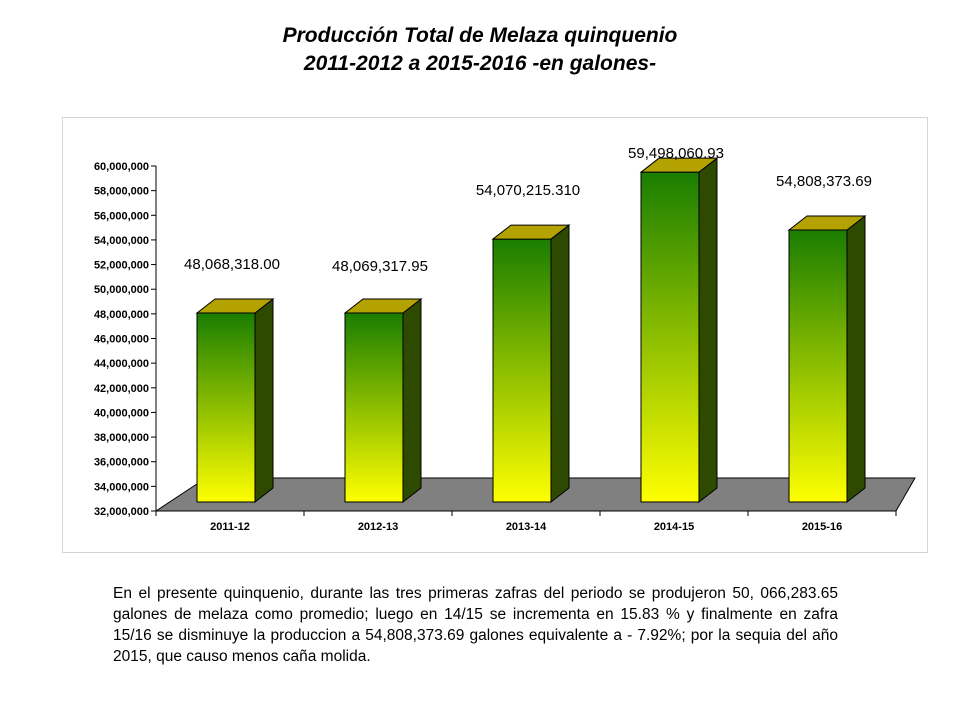 The width and height of the screenshot is (960, 720). Describe the element at coordinates (480, 63) in the screenshot. I see `chart-title-line-2: 2011-2012 a 2015-2016 -en galones-` at that location.